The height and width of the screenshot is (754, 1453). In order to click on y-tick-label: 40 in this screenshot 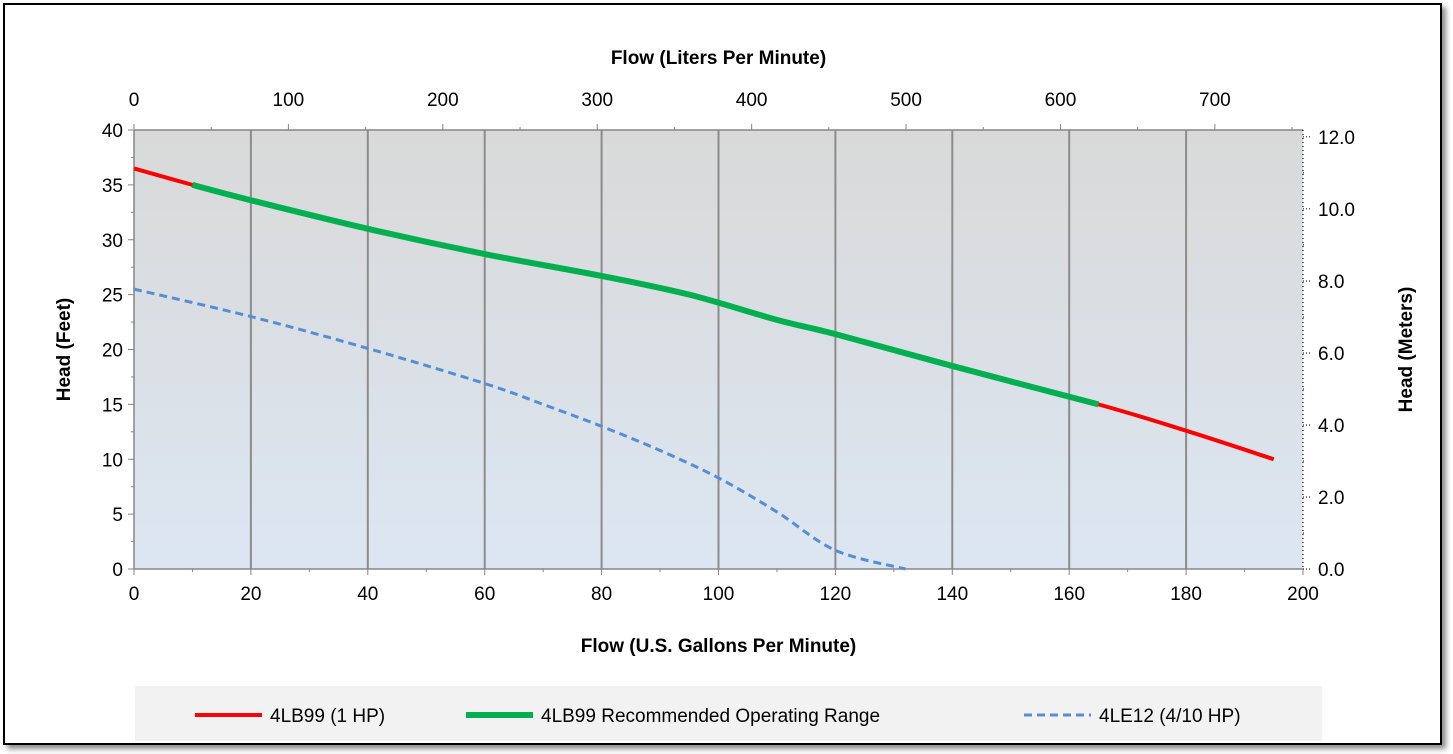, I will do `click(112, 131)`.